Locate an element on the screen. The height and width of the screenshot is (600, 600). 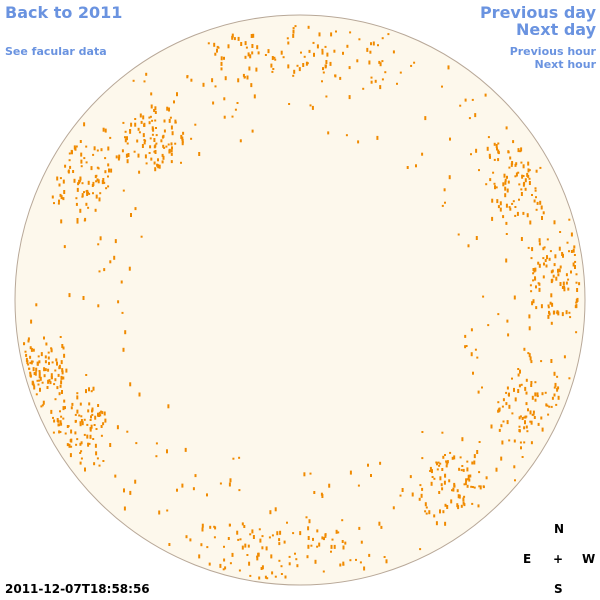
previous-hour-link: Previous hour is located at coordinates (552, 51).